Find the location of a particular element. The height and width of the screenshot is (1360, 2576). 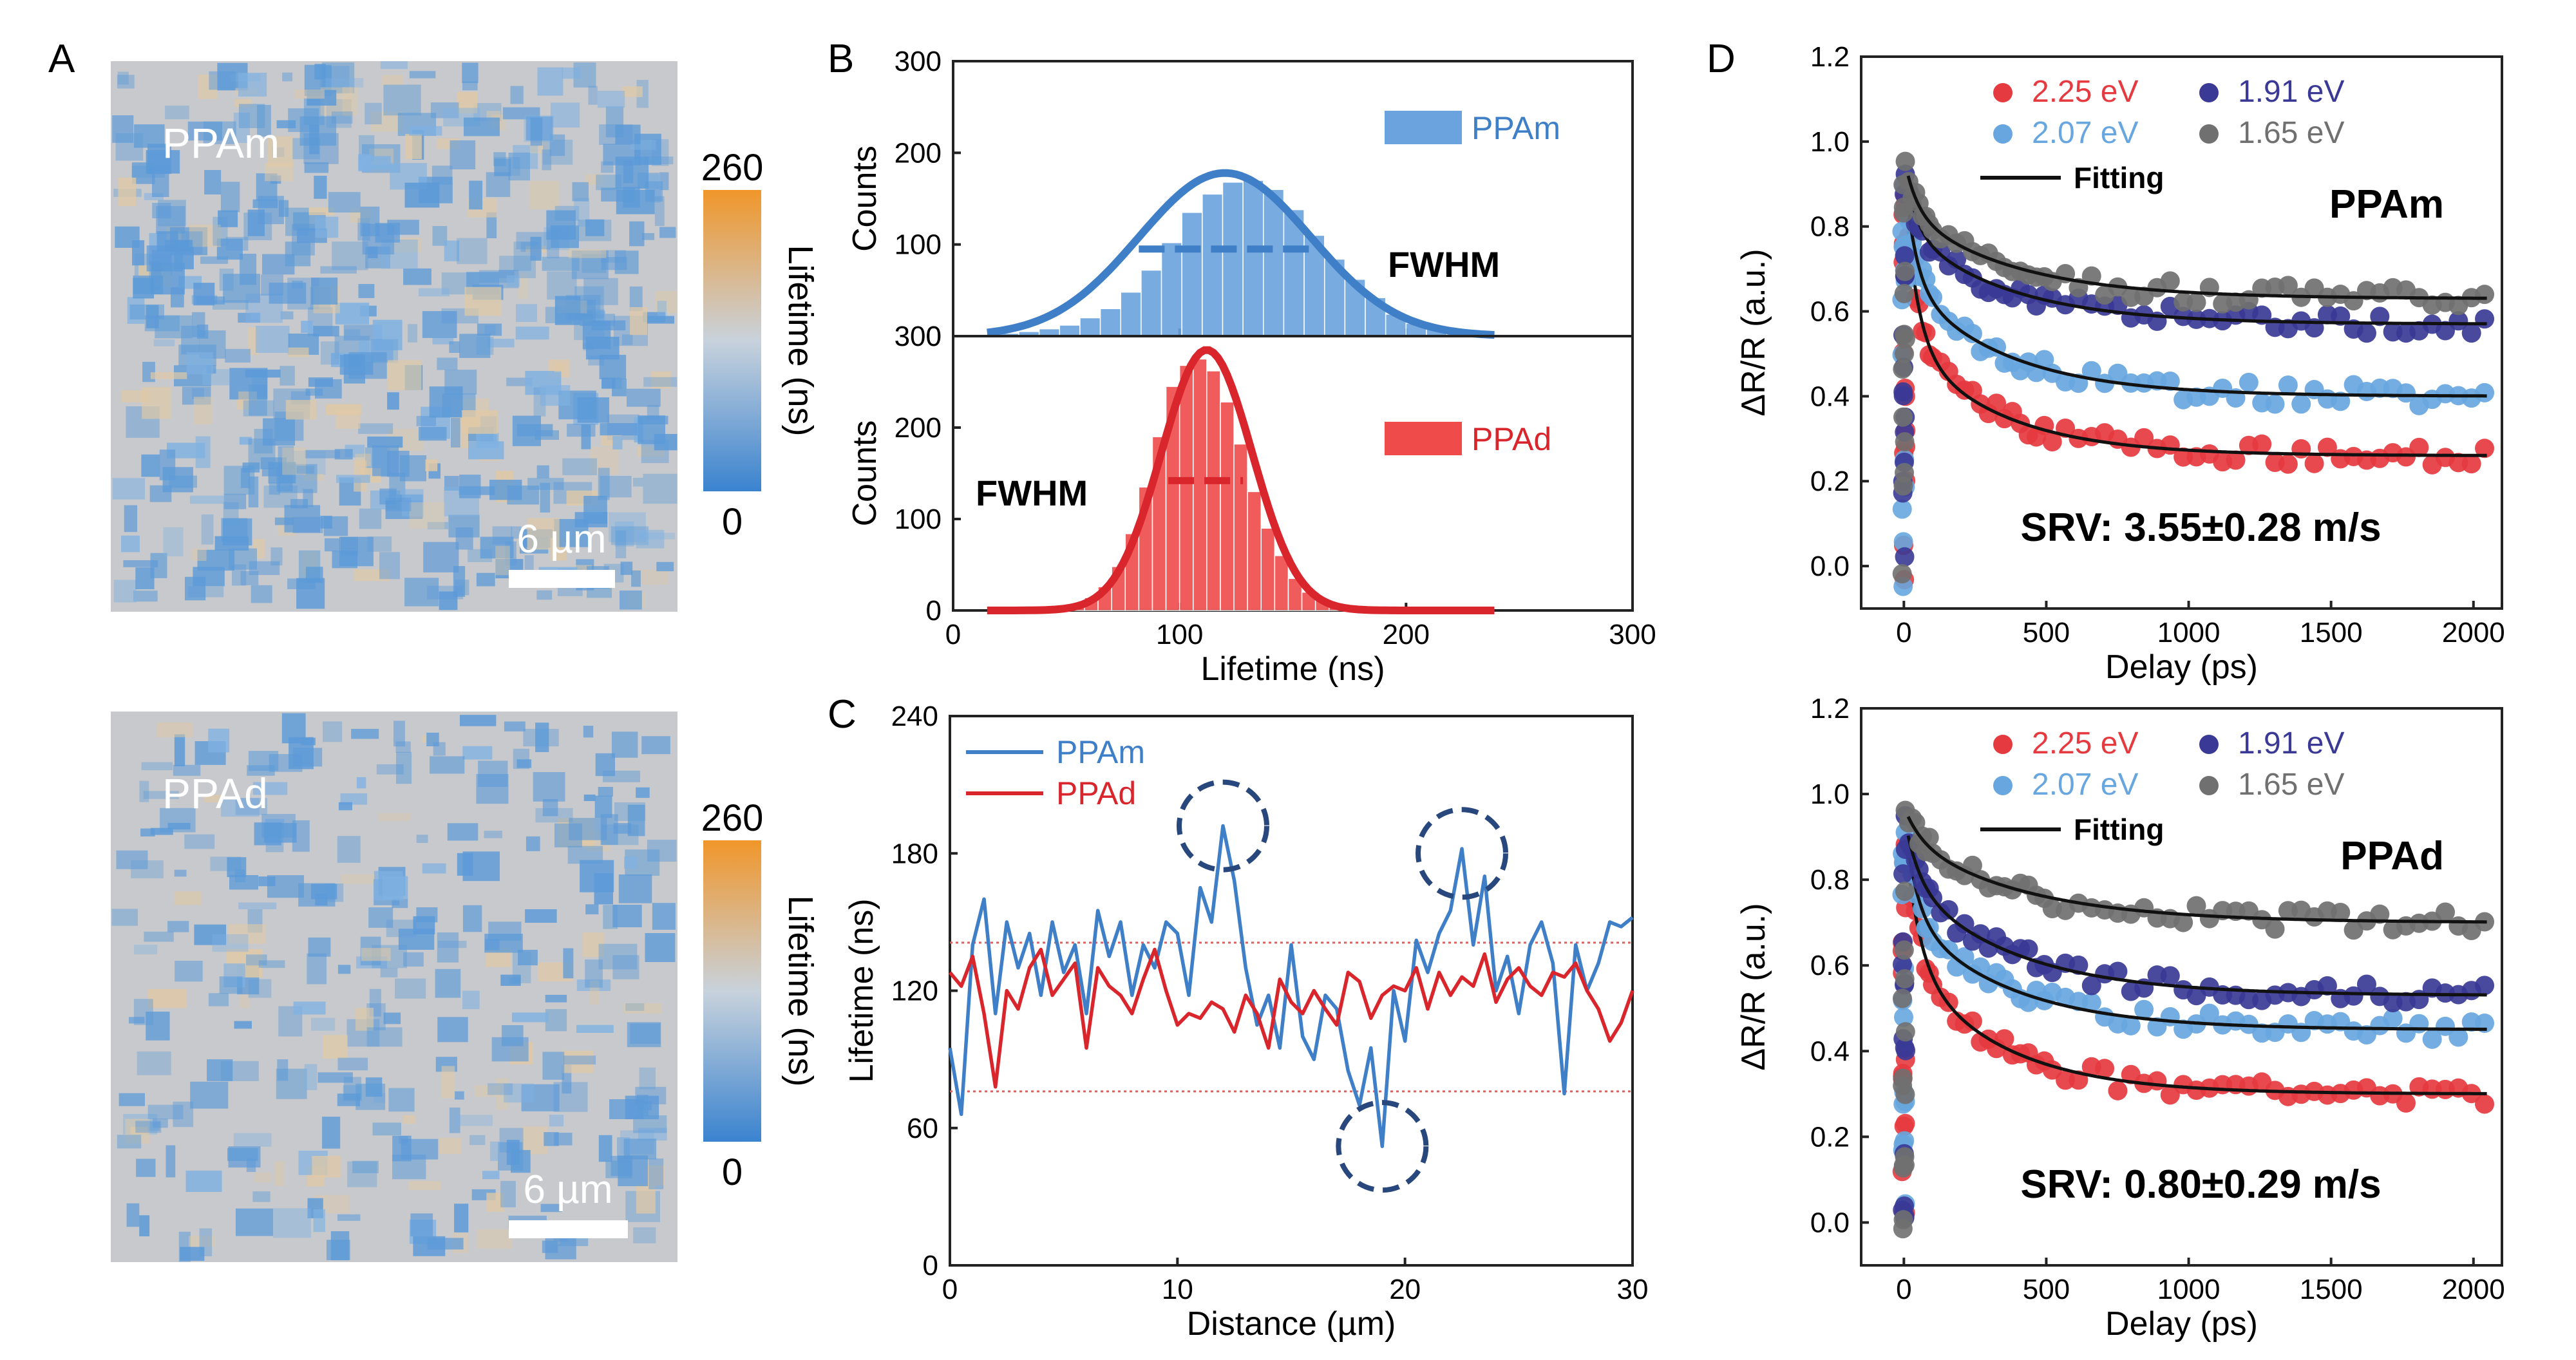

x-tick-label: 20 is located at coordinates (1405, 1289).